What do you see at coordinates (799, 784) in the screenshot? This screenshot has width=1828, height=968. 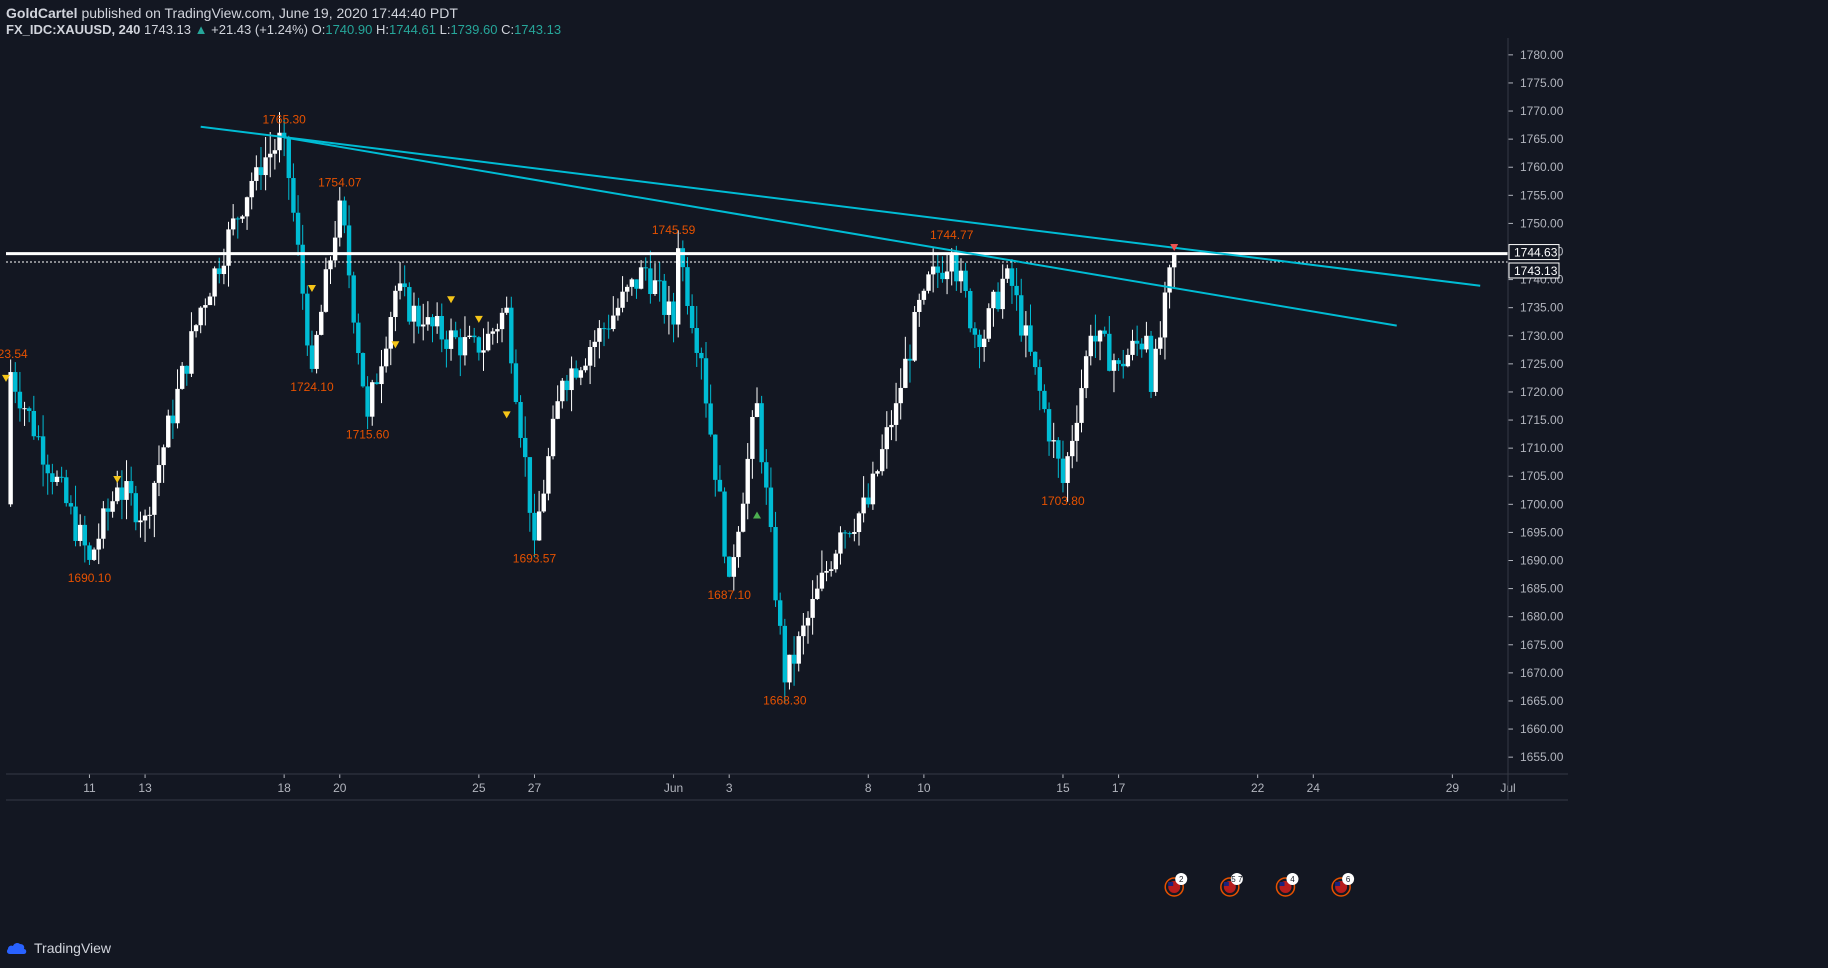 I see `time-axis: 11 13 18 20 25 27 Jun 3 8 10 15 17 22 24 29 Jul` at bounding box center [799, 784].